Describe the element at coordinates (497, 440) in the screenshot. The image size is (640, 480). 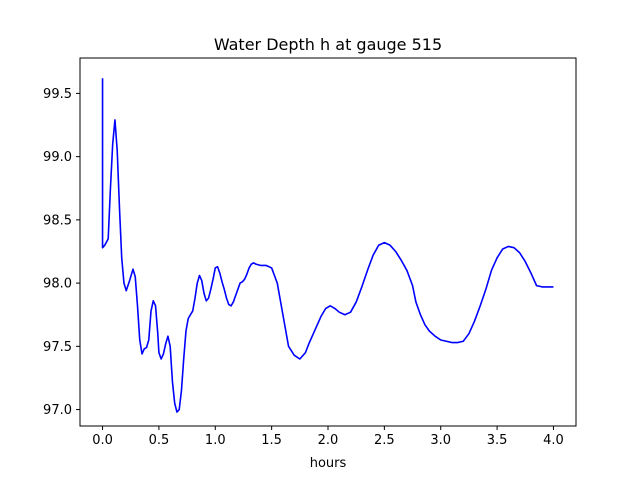
I see `x-tick-label: 3.5` at that location.